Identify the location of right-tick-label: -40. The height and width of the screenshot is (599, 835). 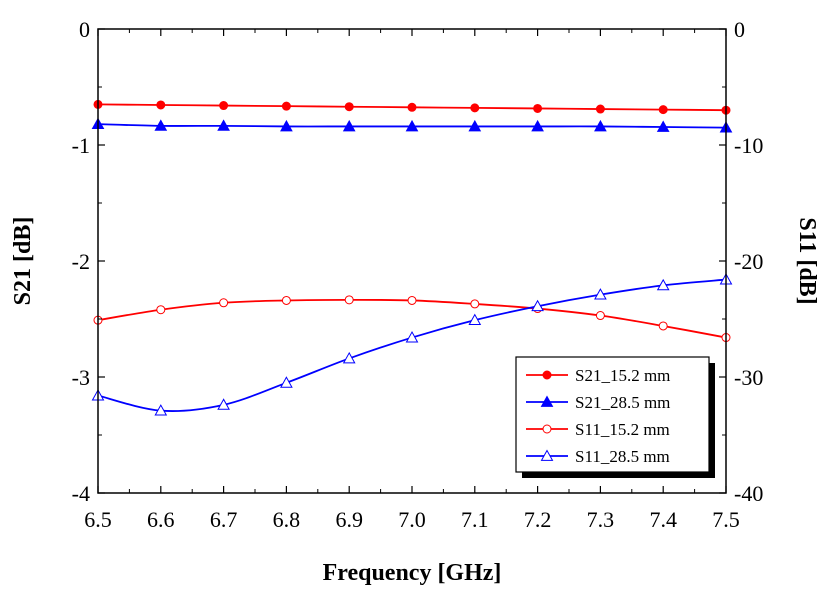
(748, 493).